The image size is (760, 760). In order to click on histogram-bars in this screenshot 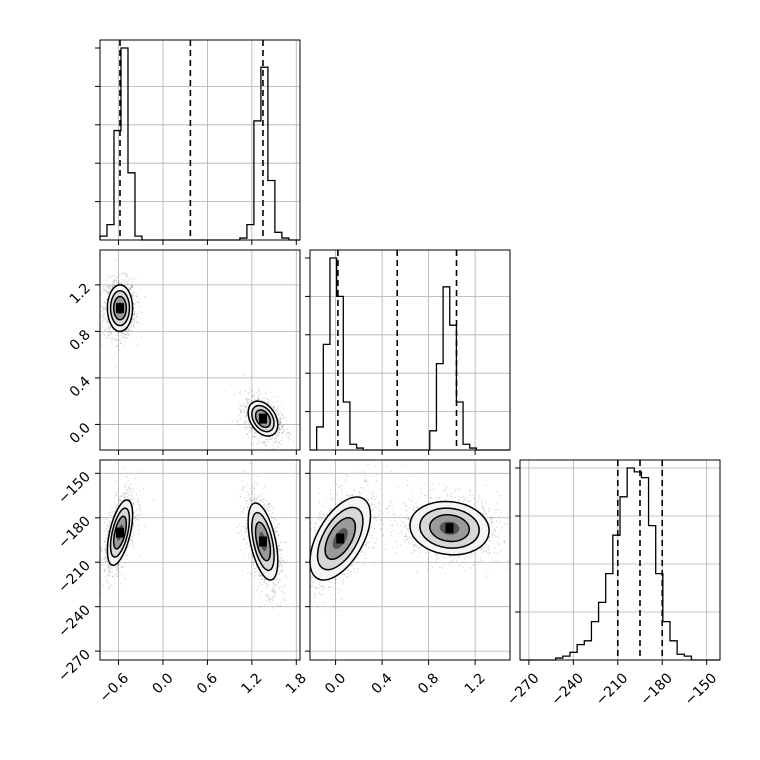, I will do `click(410, 354)`.